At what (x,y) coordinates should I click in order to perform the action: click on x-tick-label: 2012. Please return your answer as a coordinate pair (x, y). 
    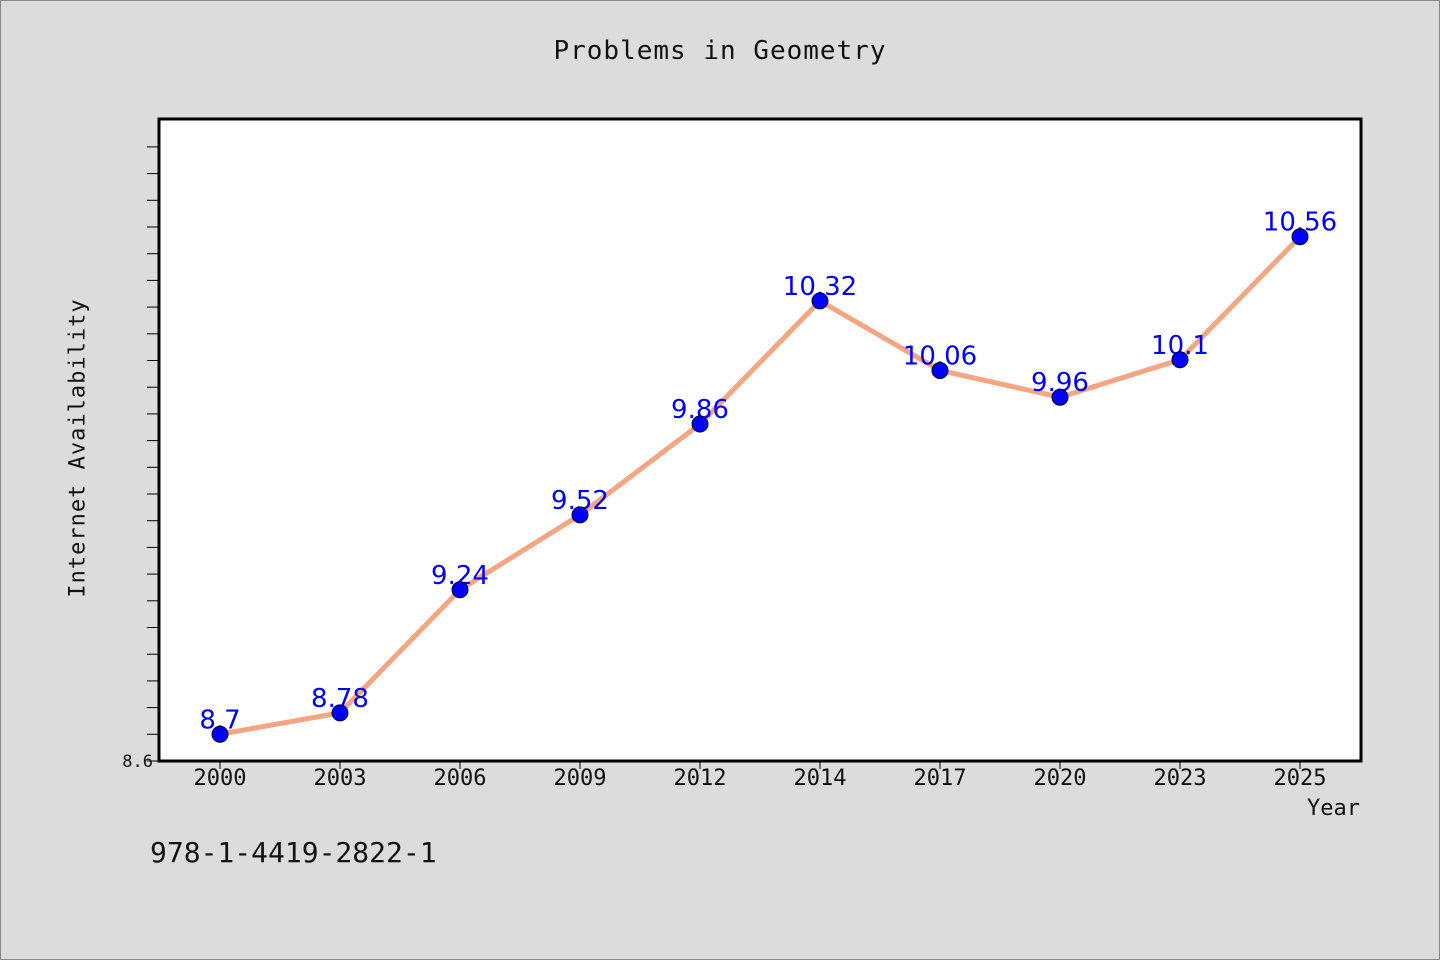
    Looking at the image, I should click on (700, 778).